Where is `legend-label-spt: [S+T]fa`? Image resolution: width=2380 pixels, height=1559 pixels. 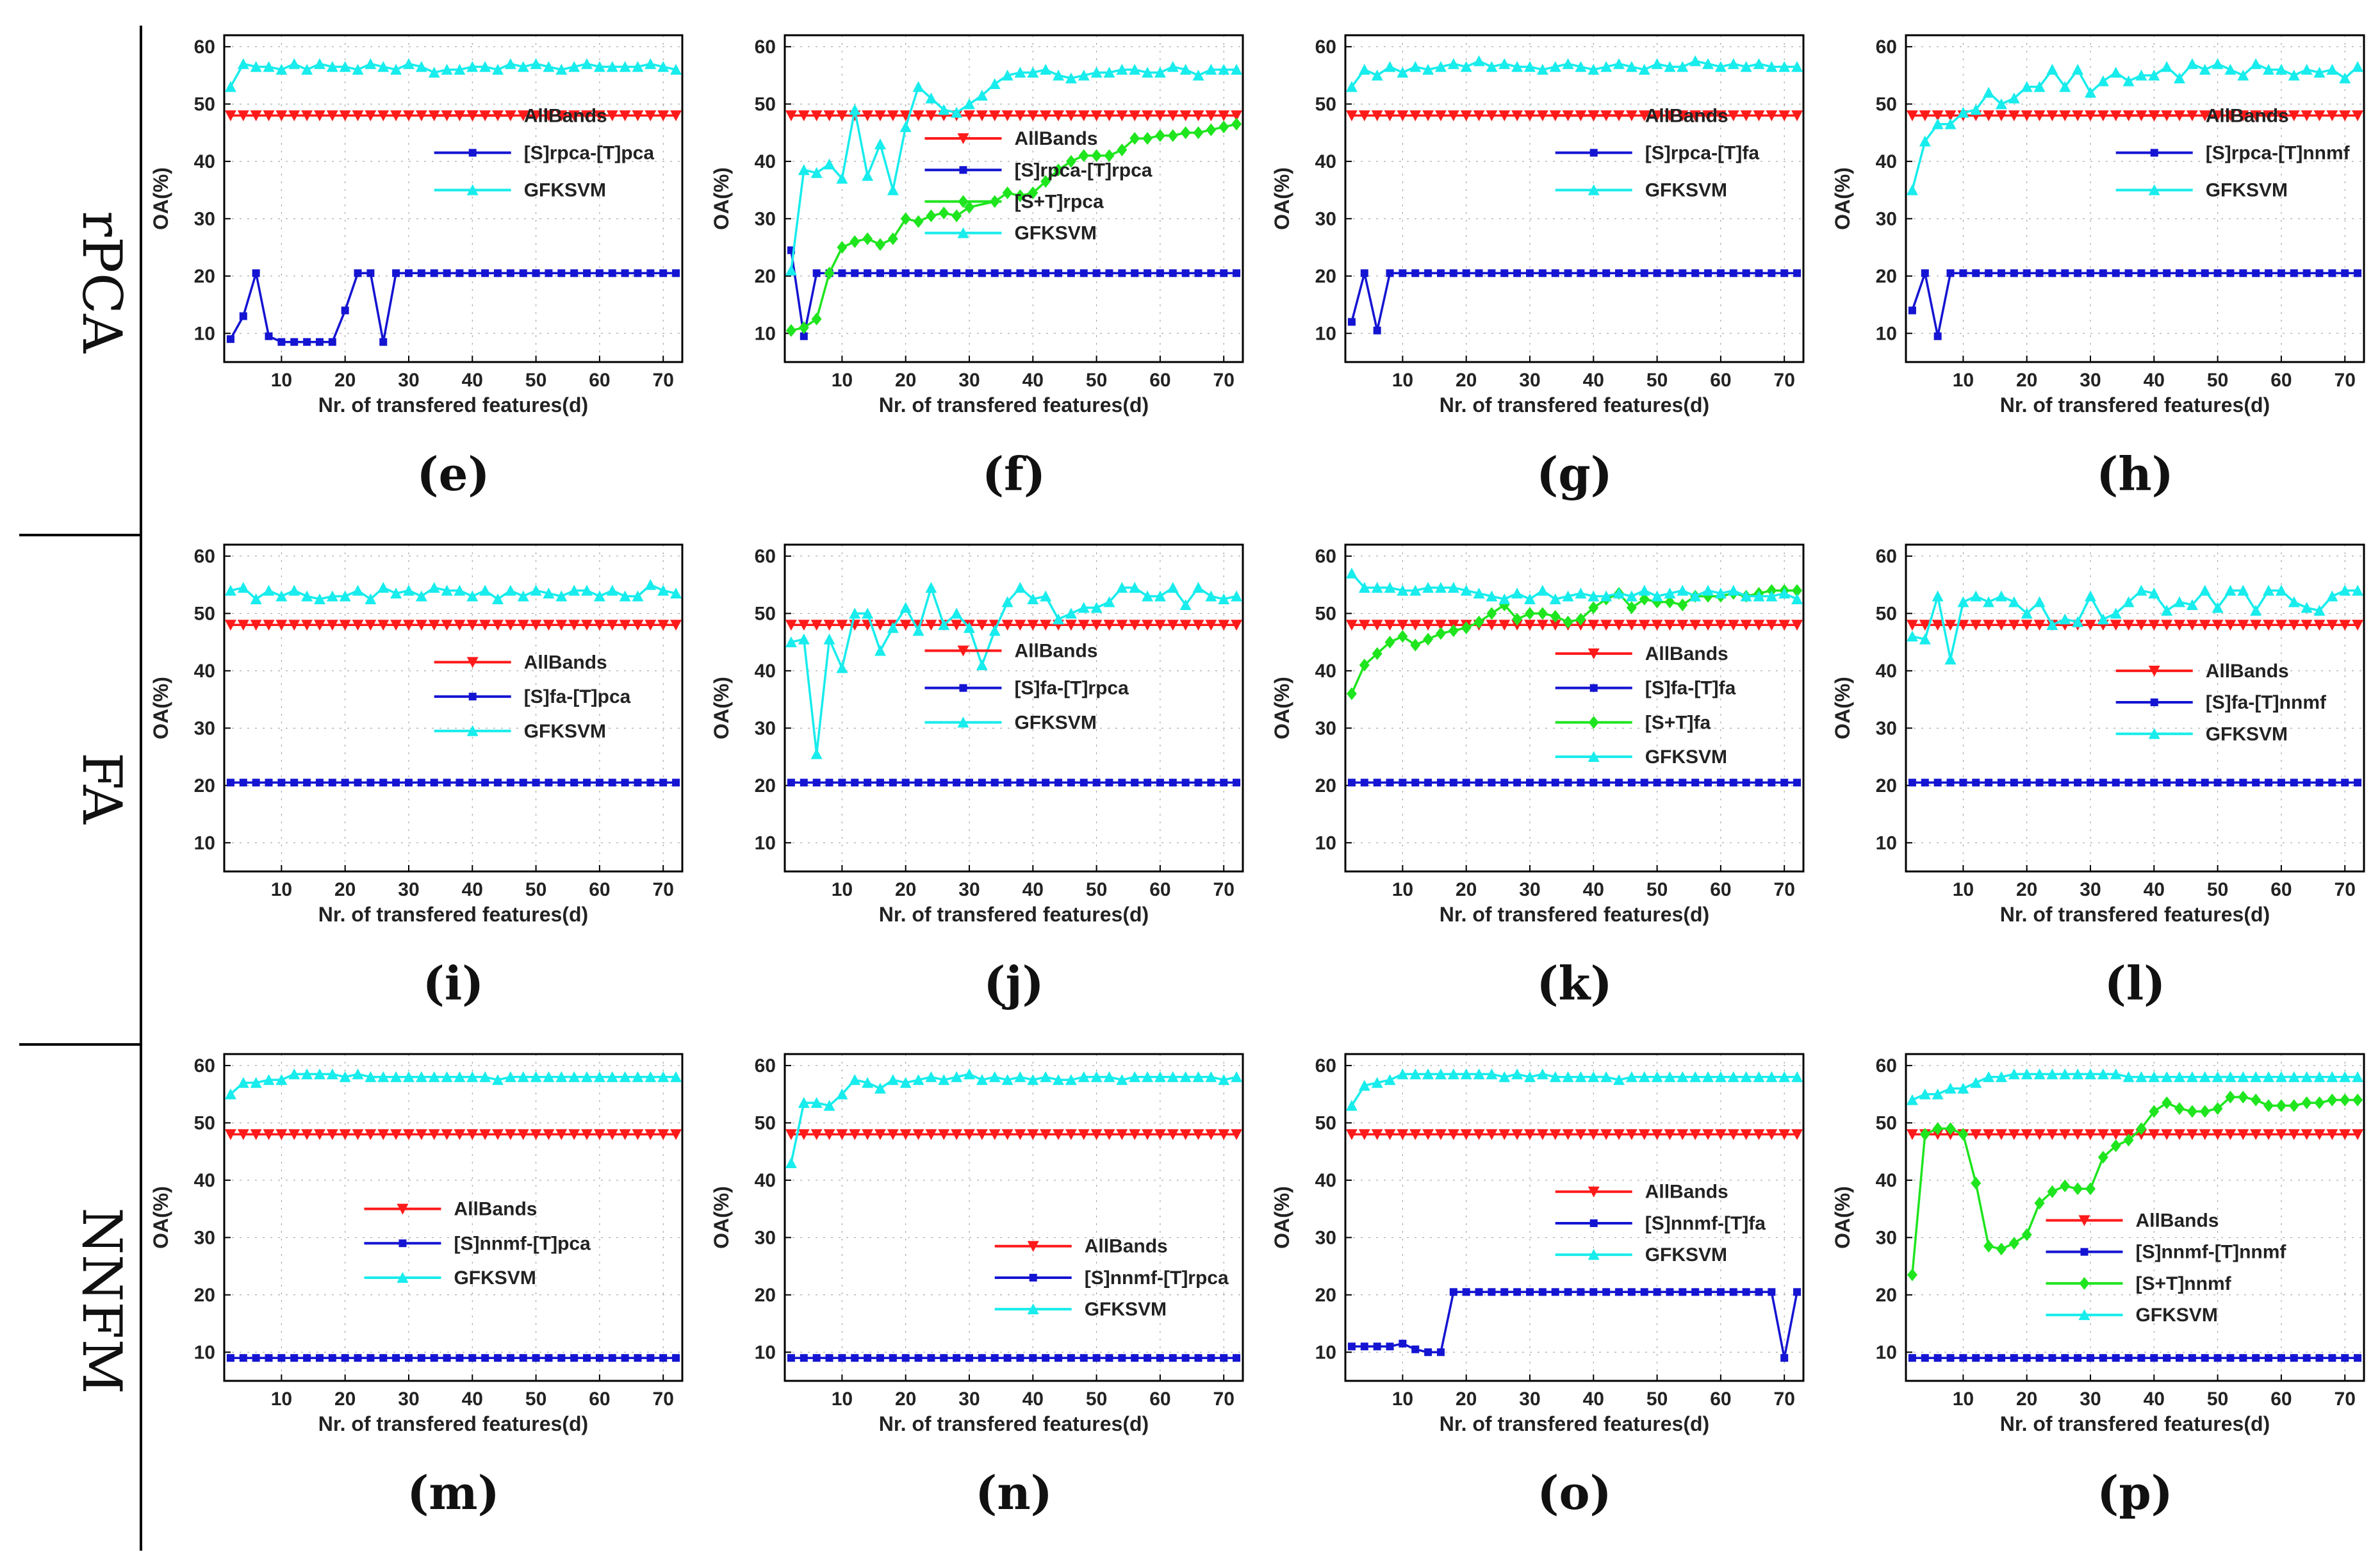 legend-label-spt: [S+T]fa is located at coordinates (1678, 723).